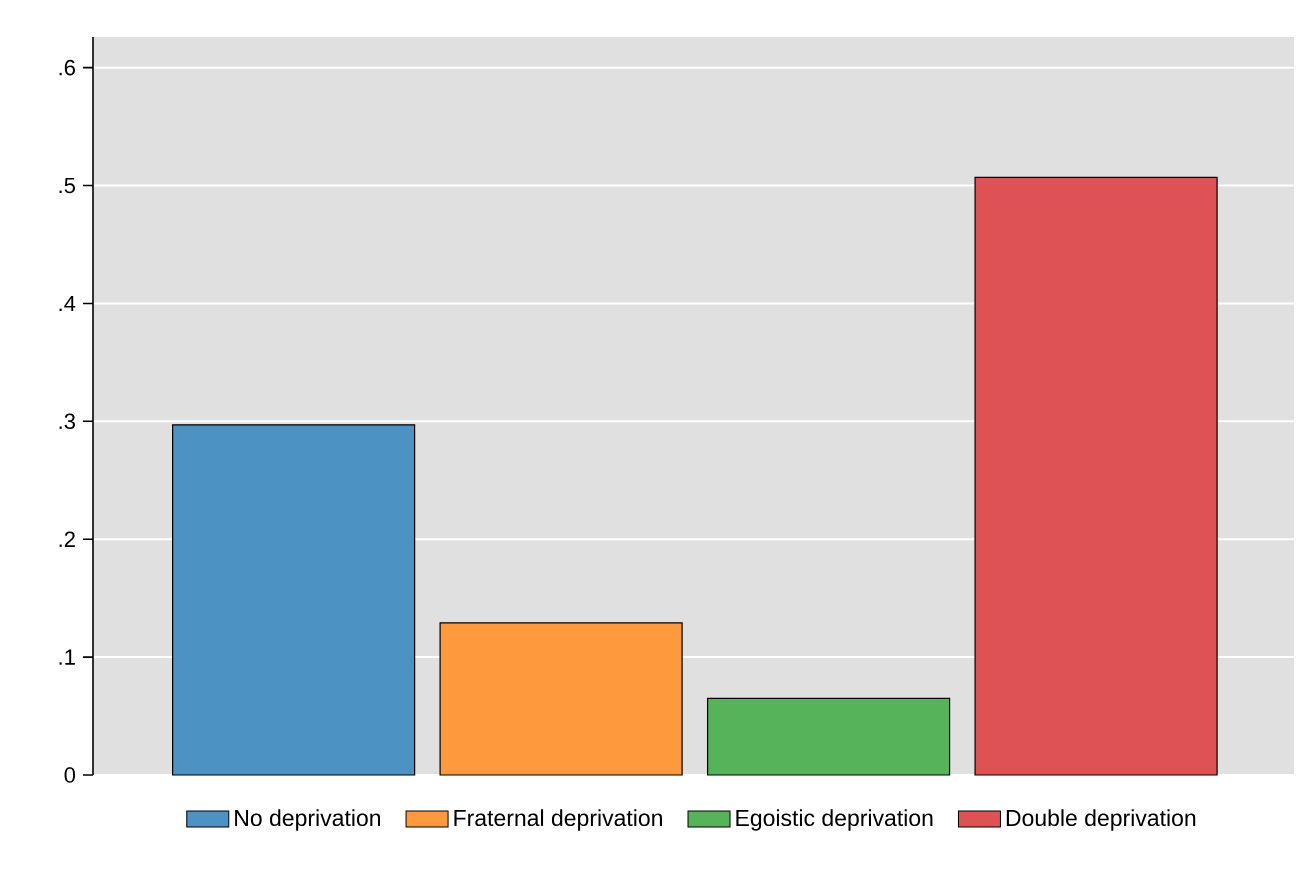  I want to click on y-tick-label: .3, so click(67, 421).